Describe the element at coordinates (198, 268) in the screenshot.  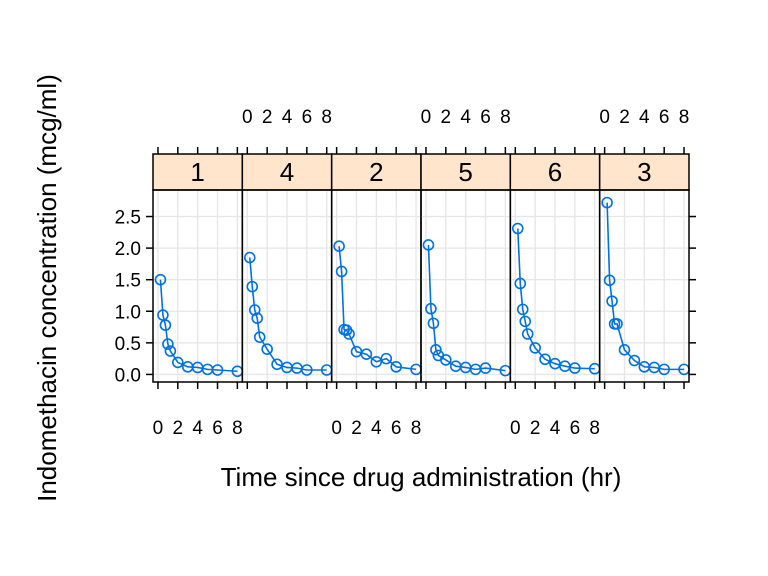
I see `panel-1: 1` at that location.